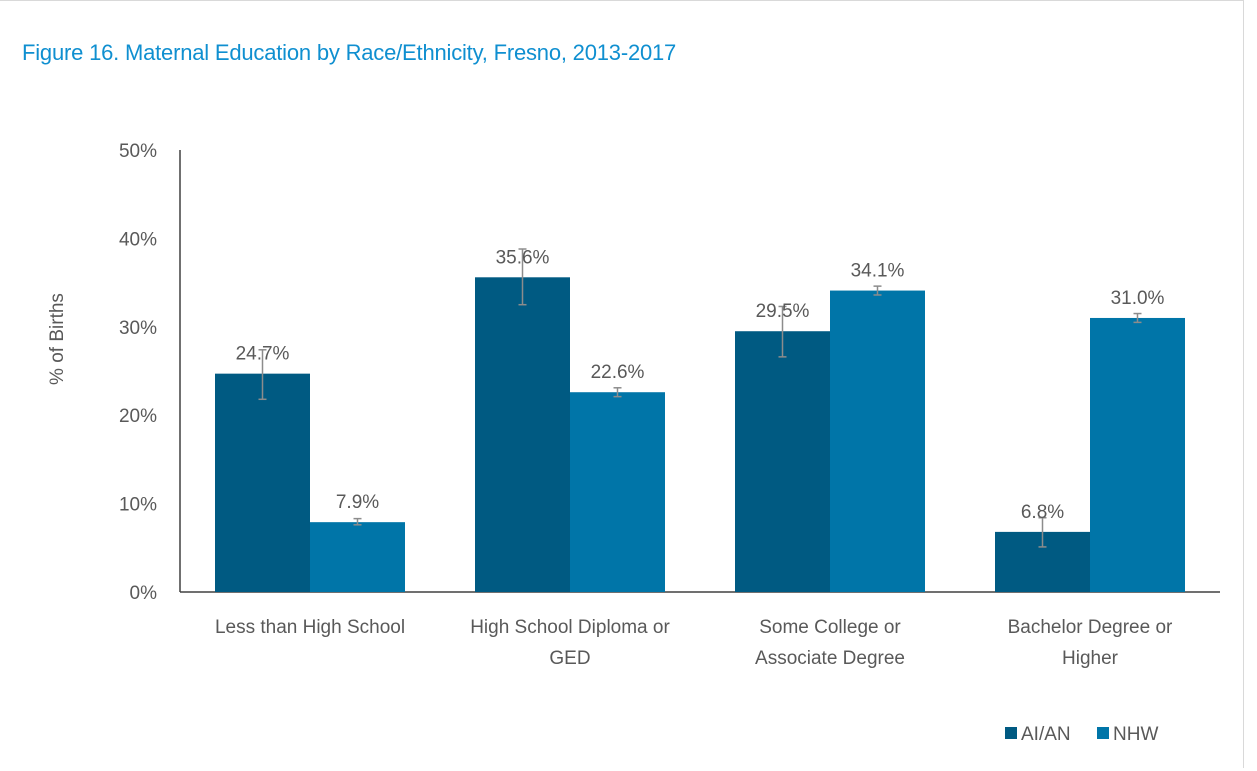  Describe the element at coordinates (570, 627) in the screenshot. I see `category-label: High School Diploma or` at that location.